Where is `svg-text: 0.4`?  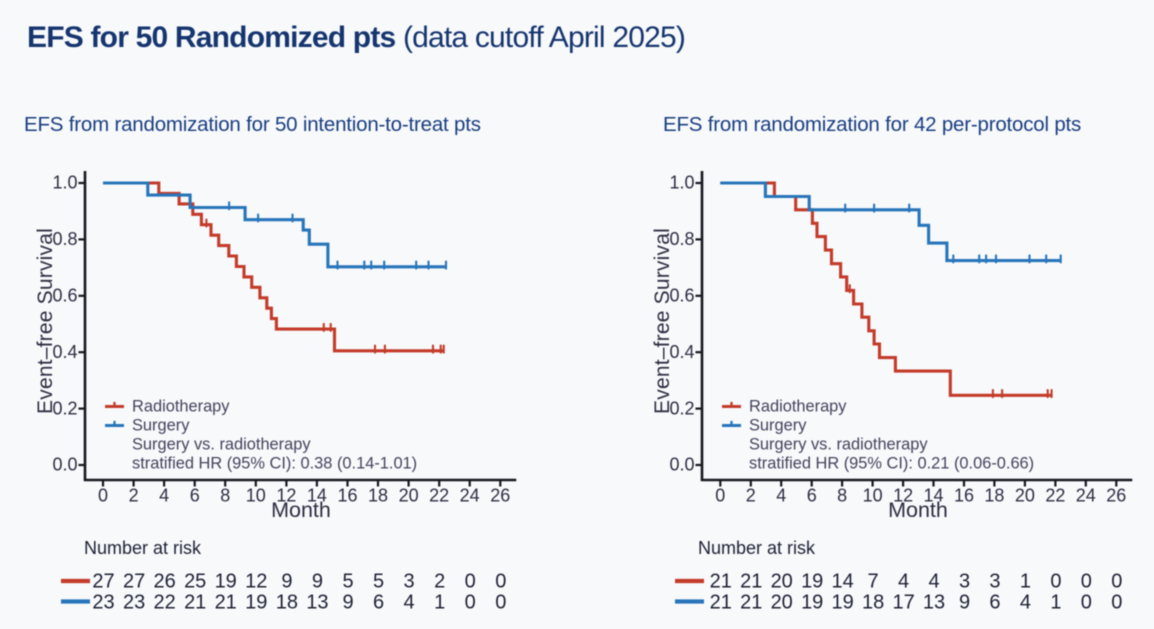
svg-text: 0.4 is located at coordinates (681, 352).